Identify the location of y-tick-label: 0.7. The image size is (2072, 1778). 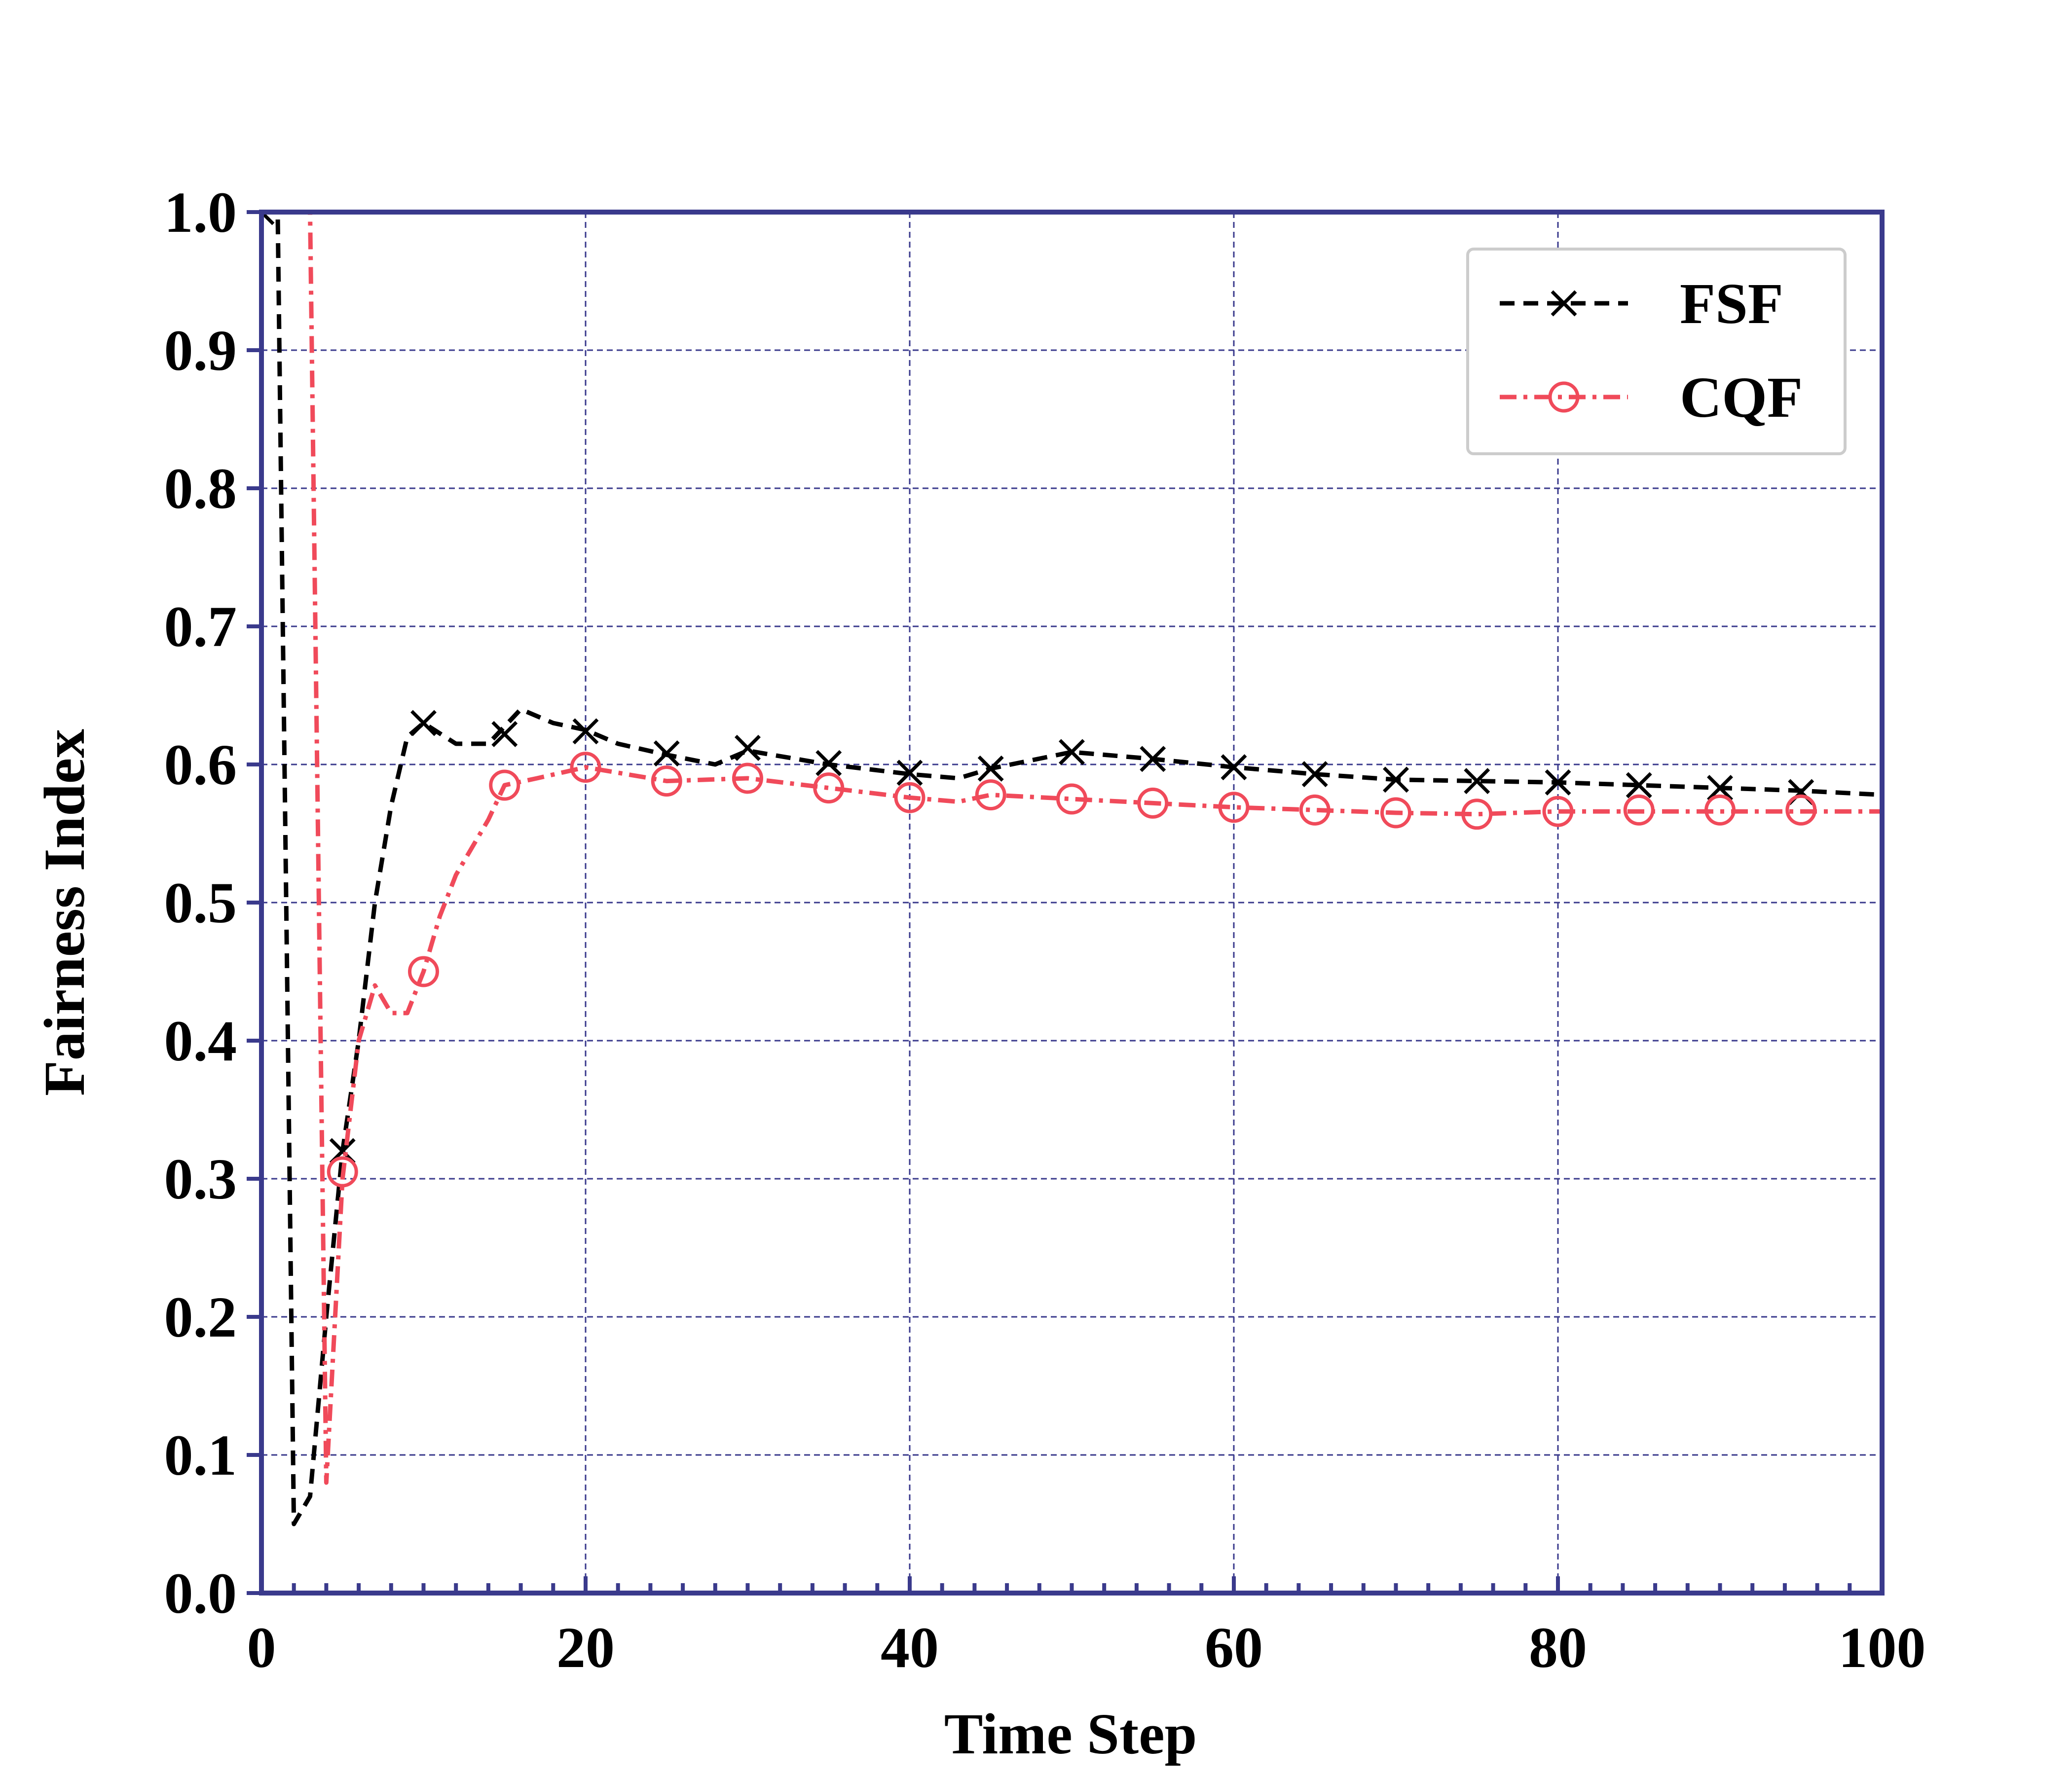
(201, 626).